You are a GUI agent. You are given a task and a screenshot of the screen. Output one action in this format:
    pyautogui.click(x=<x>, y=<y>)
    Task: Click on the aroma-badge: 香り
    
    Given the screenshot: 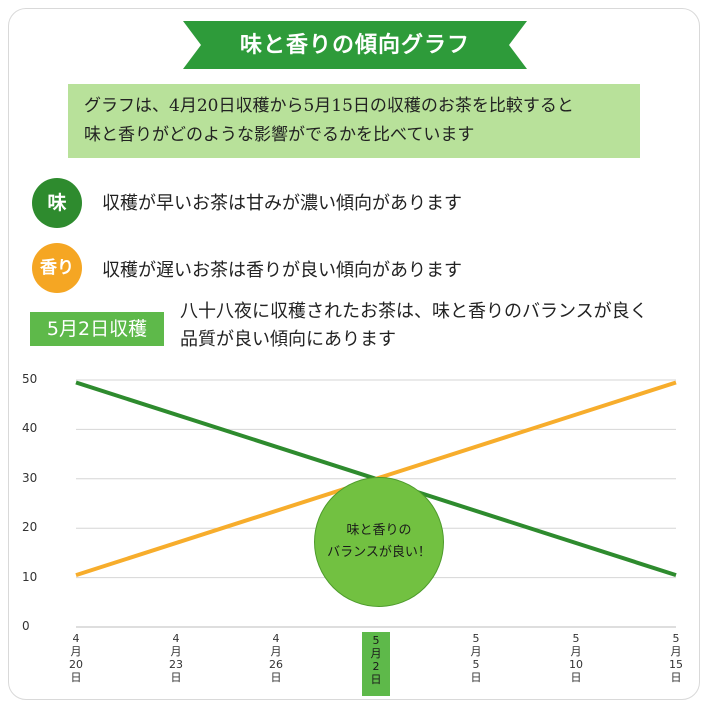 What is the action you would take?
    pyautogui.click(x=57, y=268)
    